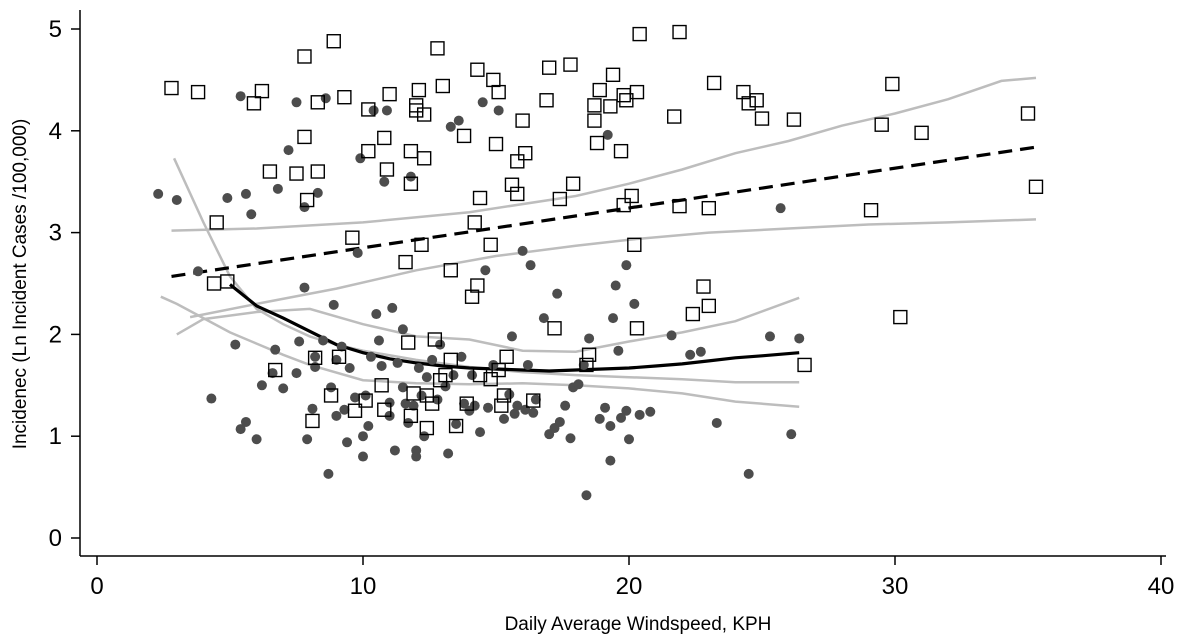 The width and height of the screenshot is (1182, 637). Describe the element at coordinates (96, 586) in the screenshot. I see `x-tick-label: 0` at that location.